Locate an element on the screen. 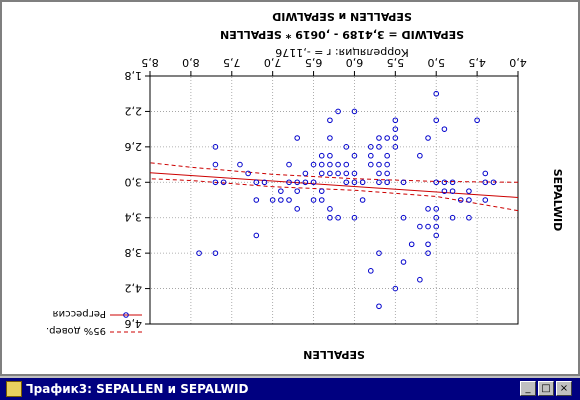  y-tick-label: 3,4 is located at coordinates (134, 217).